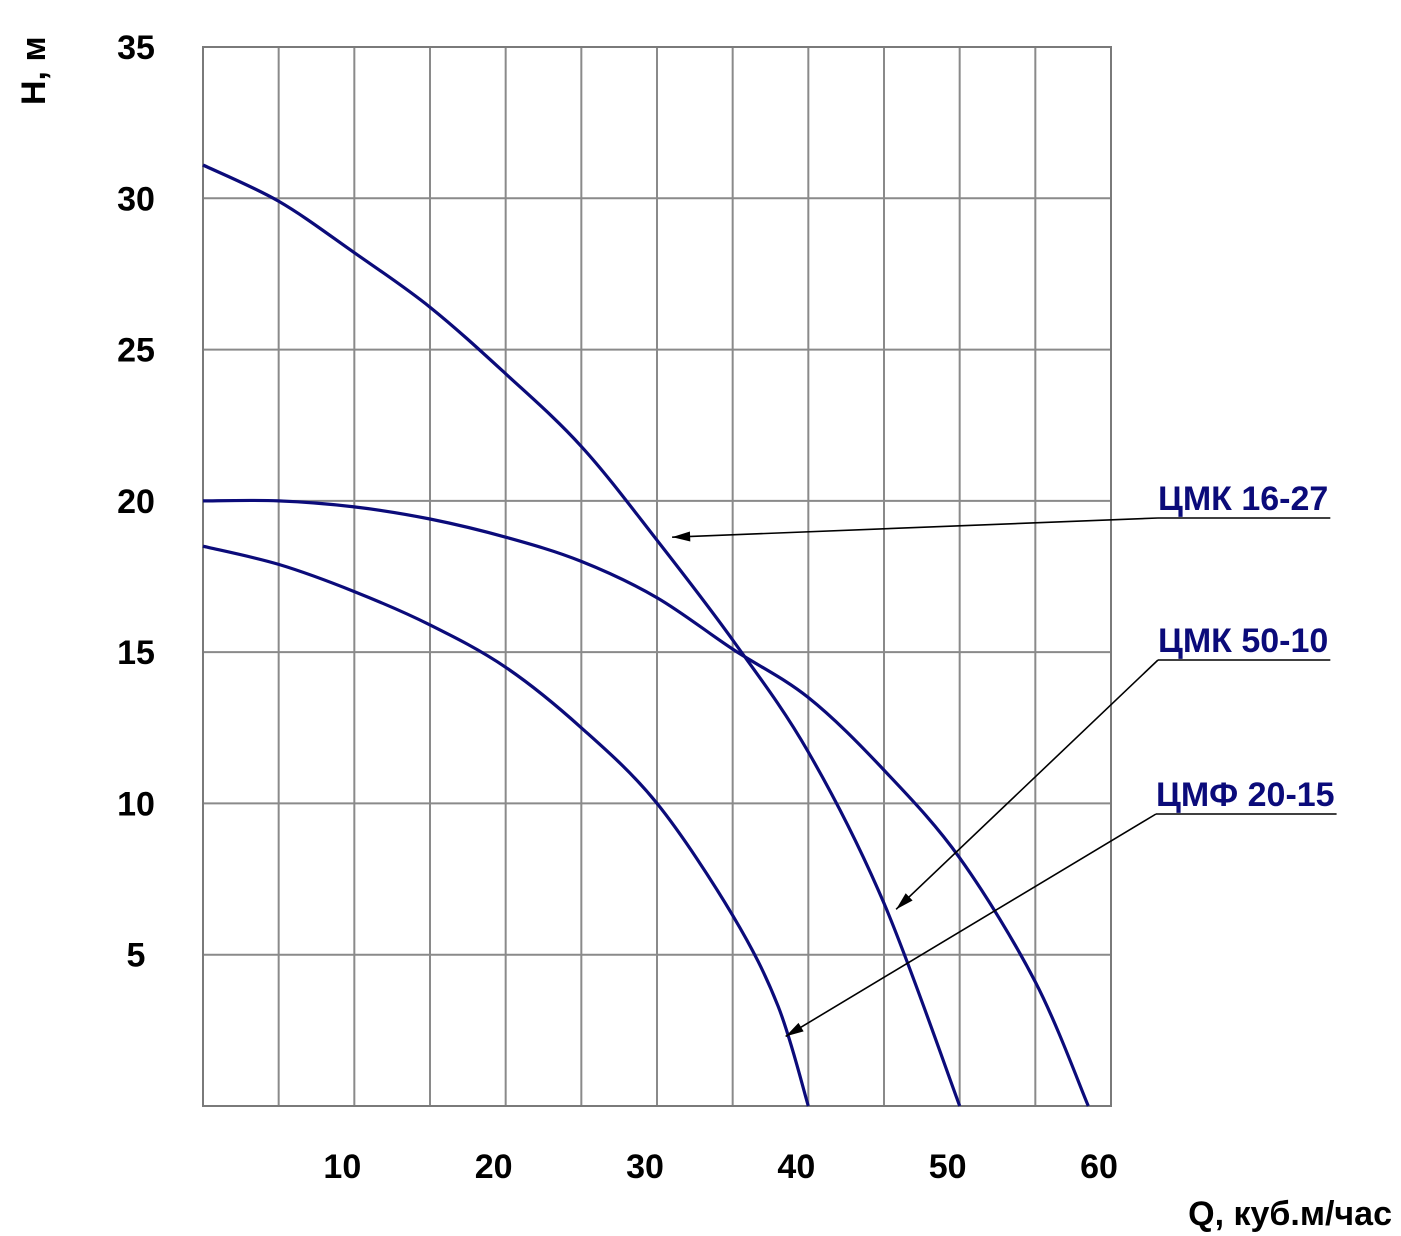 The height and width of the screenshot is (1236, 1401). What do you see at coordinates (136, 804) in the screenshot?
I see `y-tick-label: 10` at bounding box center [136, 804].